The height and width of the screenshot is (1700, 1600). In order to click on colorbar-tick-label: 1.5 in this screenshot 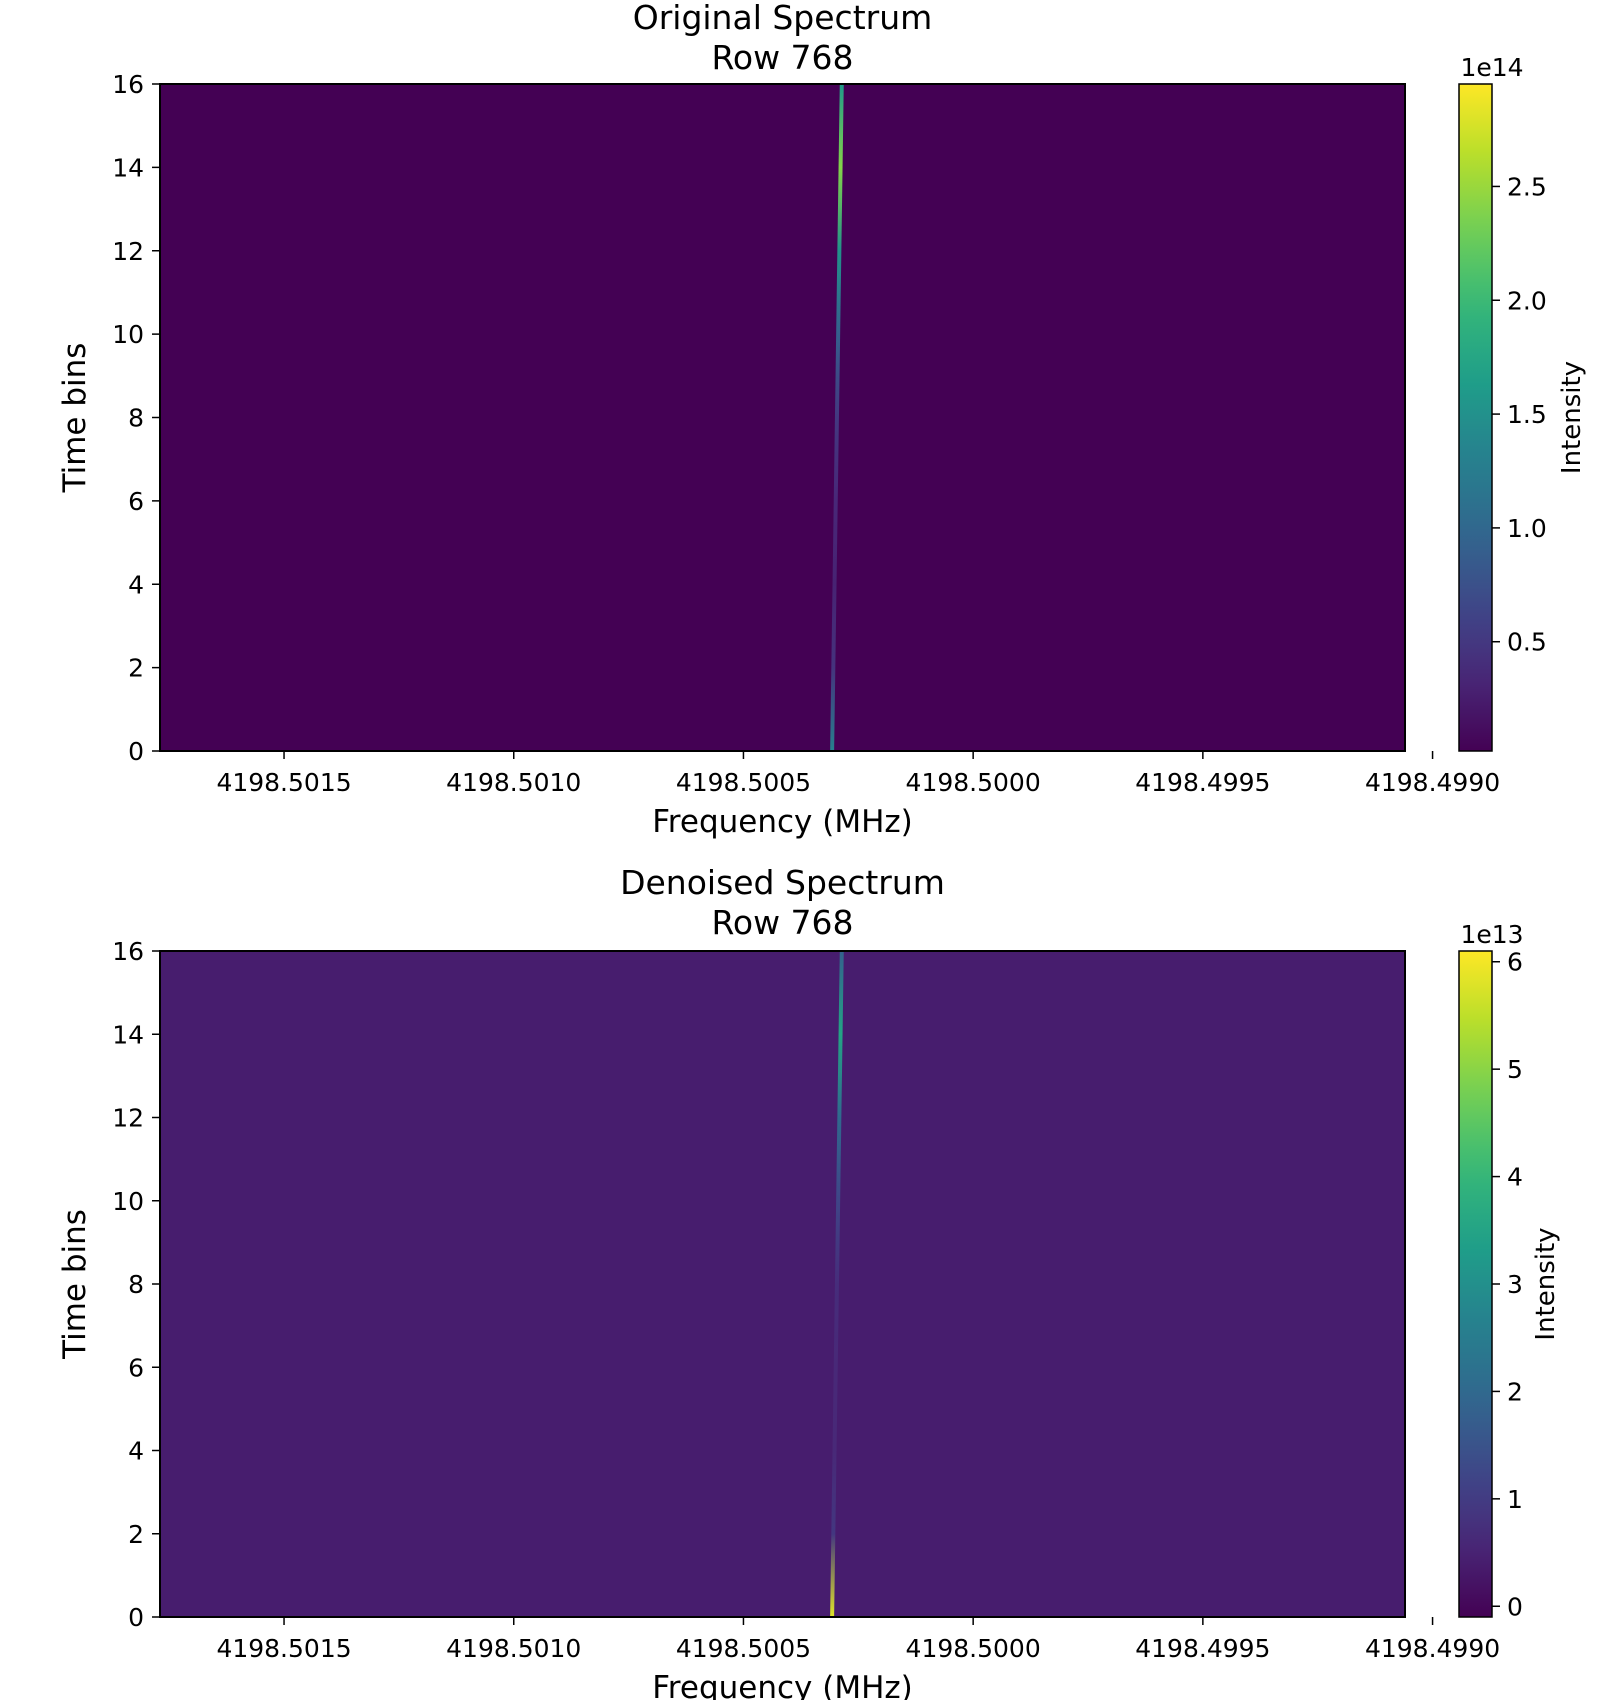, I will do `click(1527, 414)`.